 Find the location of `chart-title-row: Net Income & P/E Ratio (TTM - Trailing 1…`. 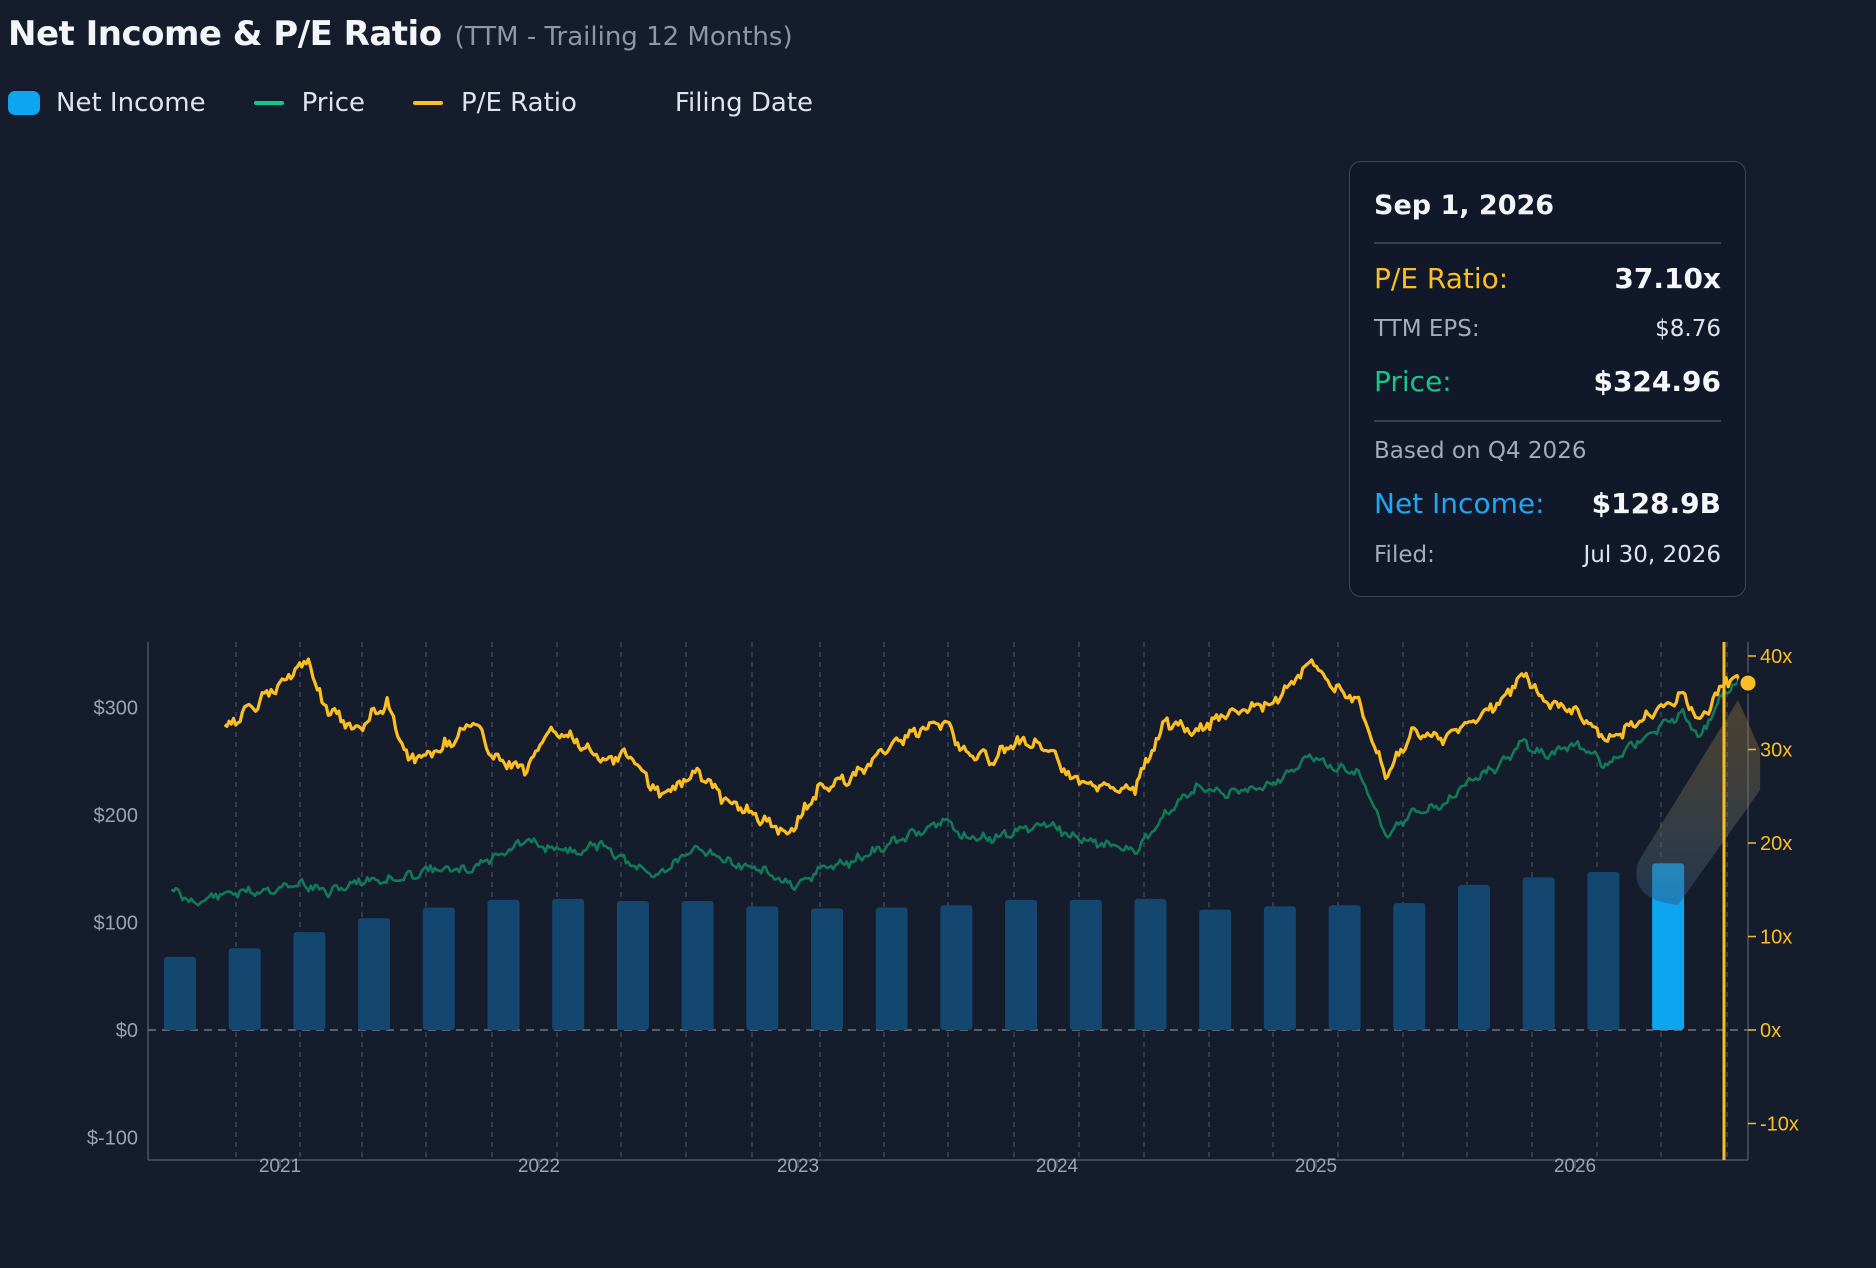

chart-title-row: Net Income & P/E Ratio (TTM - Trailing 1… is located at coordinates (400, 34).